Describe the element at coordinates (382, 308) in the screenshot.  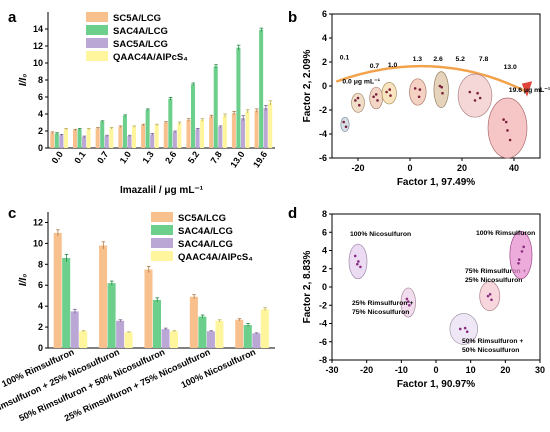
I see `cluster-label: 25% Rimsulfuron +75% Nicosulfuron` at that location.